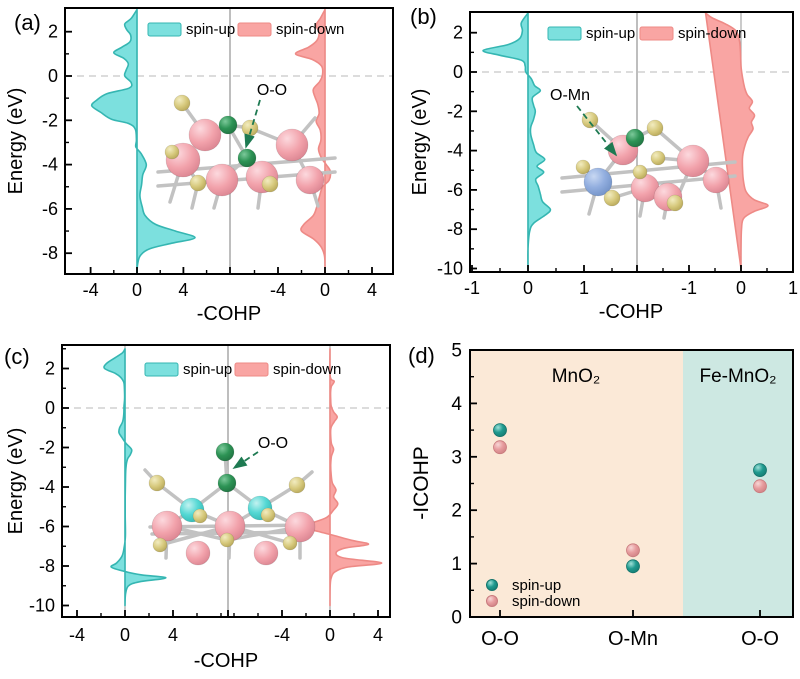 Image resolution: width=800 pixels, height=679 pixels. I want to click on region-label-femno2: Fe-MnO₂, so click(737, 376).